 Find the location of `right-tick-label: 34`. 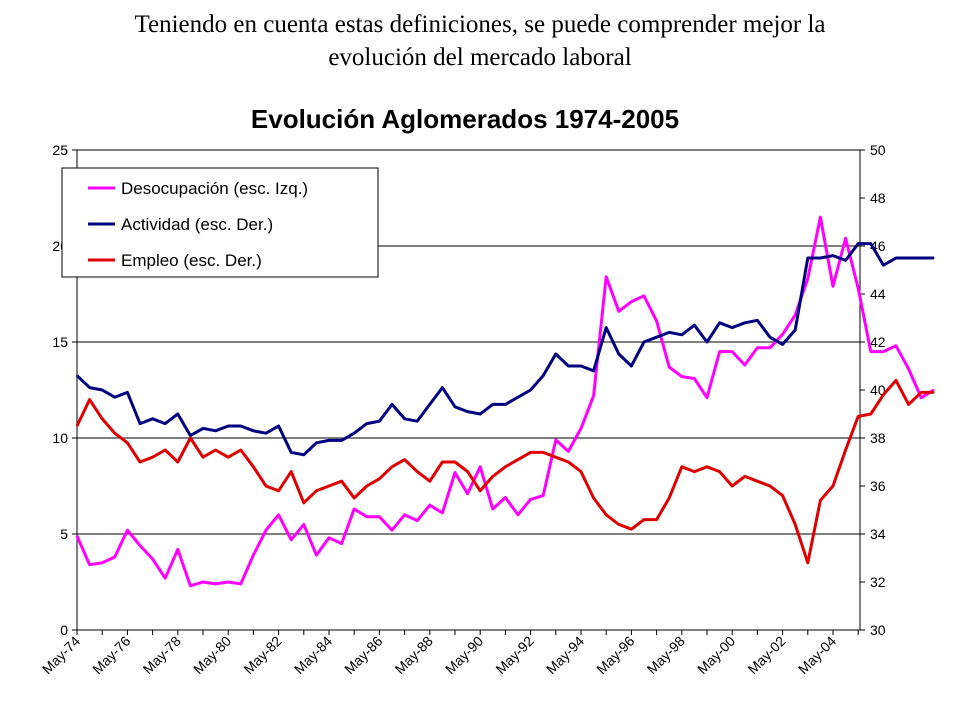

right-tick-label: 34 is located at coordinates (878, 534).